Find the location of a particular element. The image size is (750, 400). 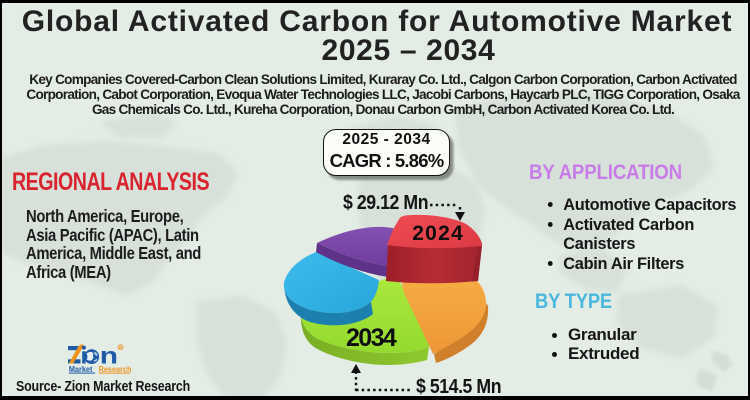

svg-text: Research is located at coordinates (115, 369).